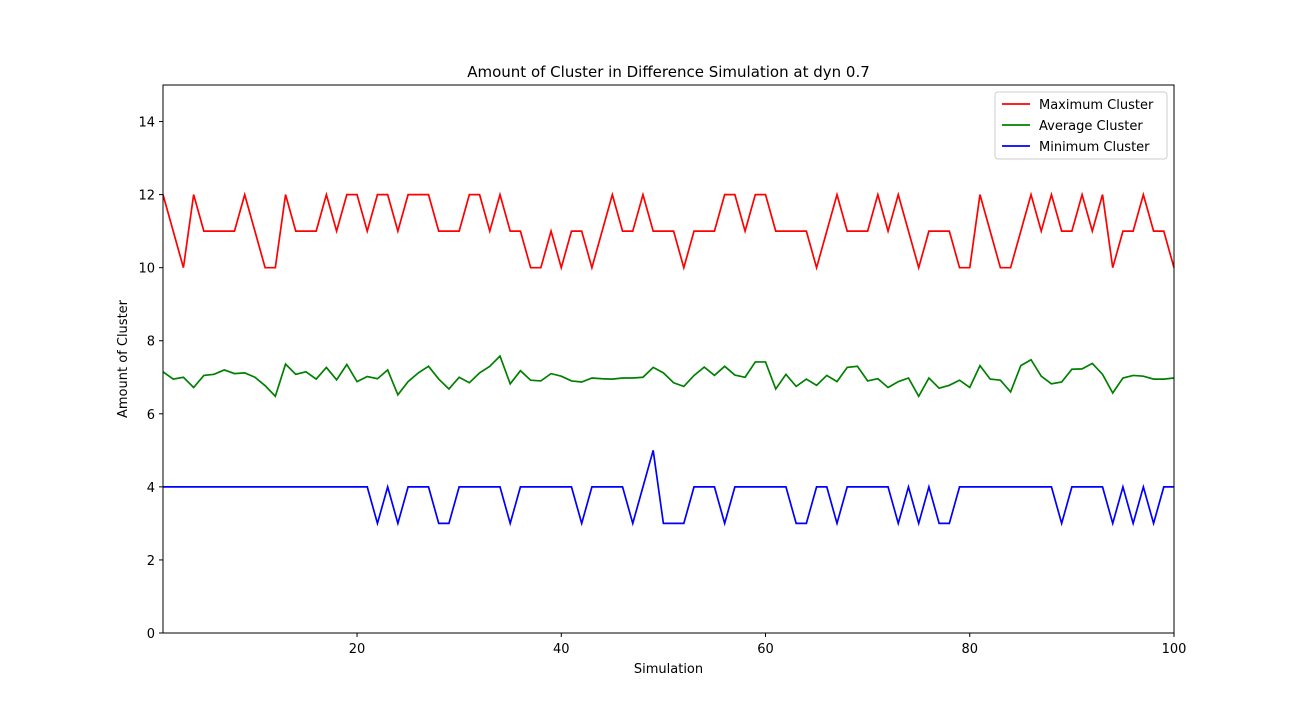 The image size is (1304, 711). I want to click on series-line-minimum-cluster, so click(668, 488).